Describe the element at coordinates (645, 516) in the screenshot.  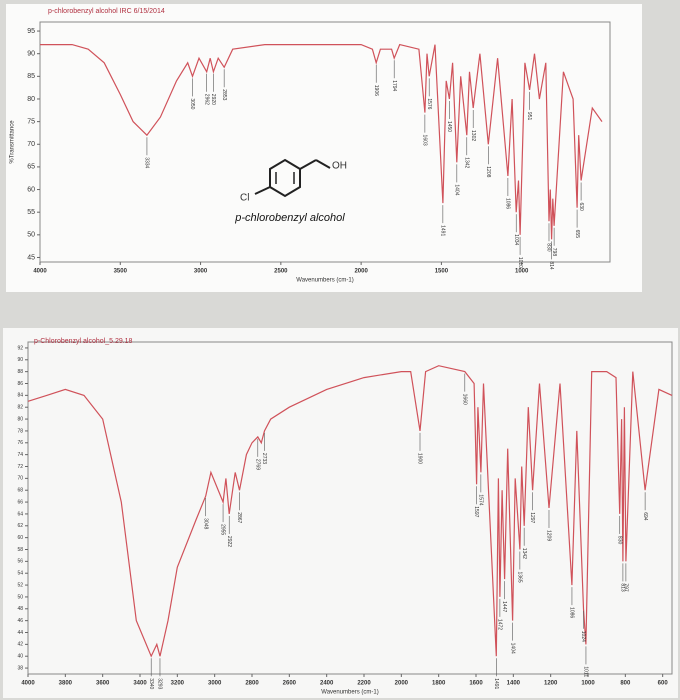
I see `peak-label: 694` at that location.